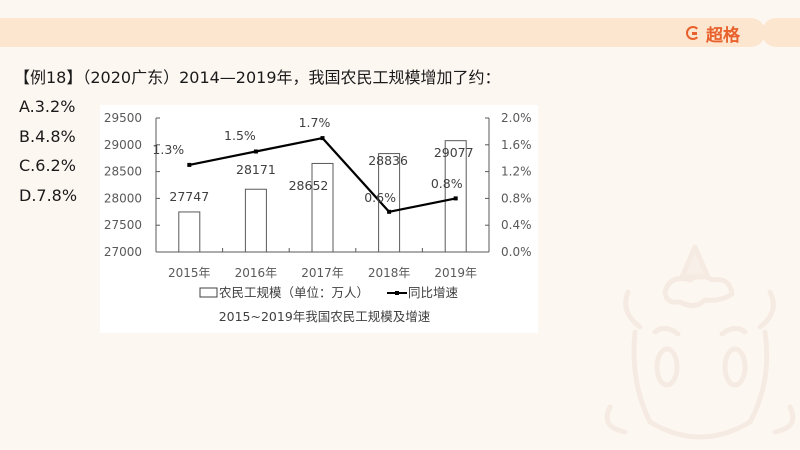 Image resolution: width=800 pixels, height=450 pixels. I want to click on top-banner, so click(382, 32).